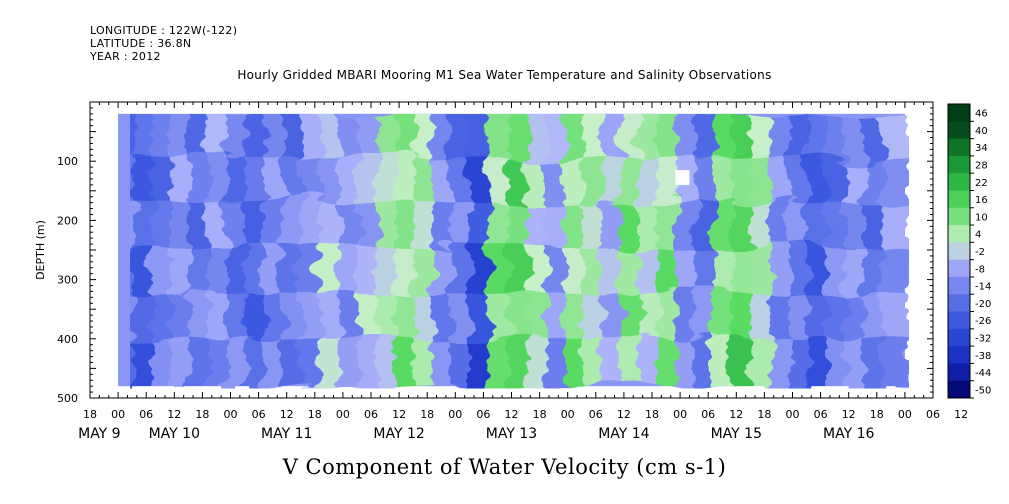 Image resolution: width=1009 pixels, height=504 pixels. I want to click on colorbar-label: -38, so click(983, 356).